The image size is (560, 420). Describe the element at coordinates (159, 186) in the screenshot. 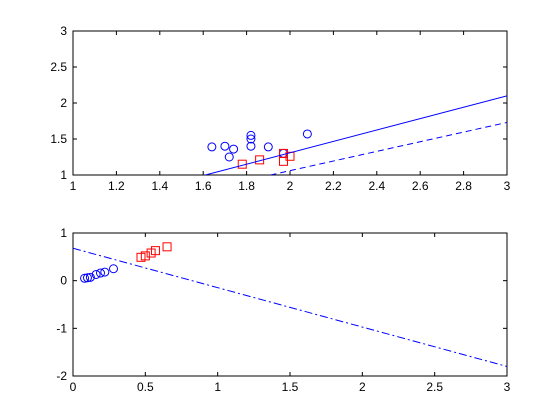

I see `x-tick-label: 1.4` at that location.